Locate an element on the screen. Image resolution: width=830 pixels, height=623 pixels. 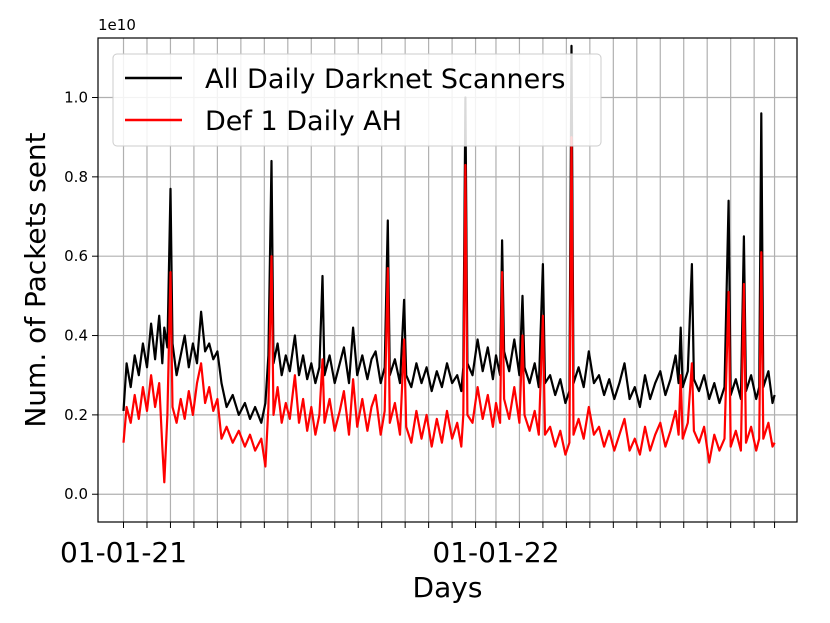
y-axis-offset-label: 1e10 is located at coordinates (117, 25).